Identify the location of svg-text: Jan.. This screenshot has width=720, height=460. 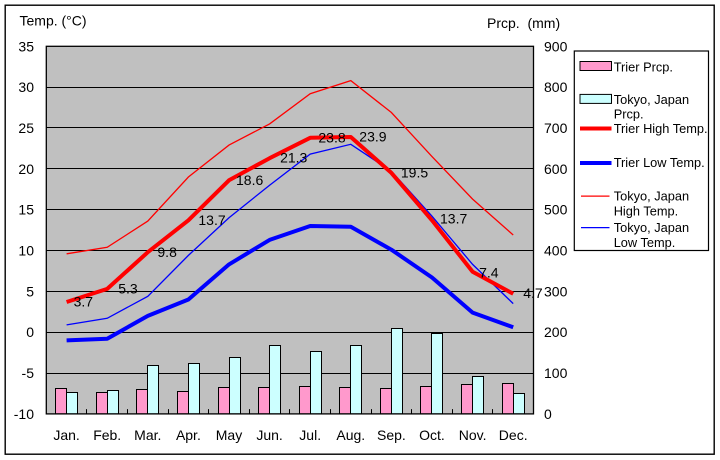
(66, 435).